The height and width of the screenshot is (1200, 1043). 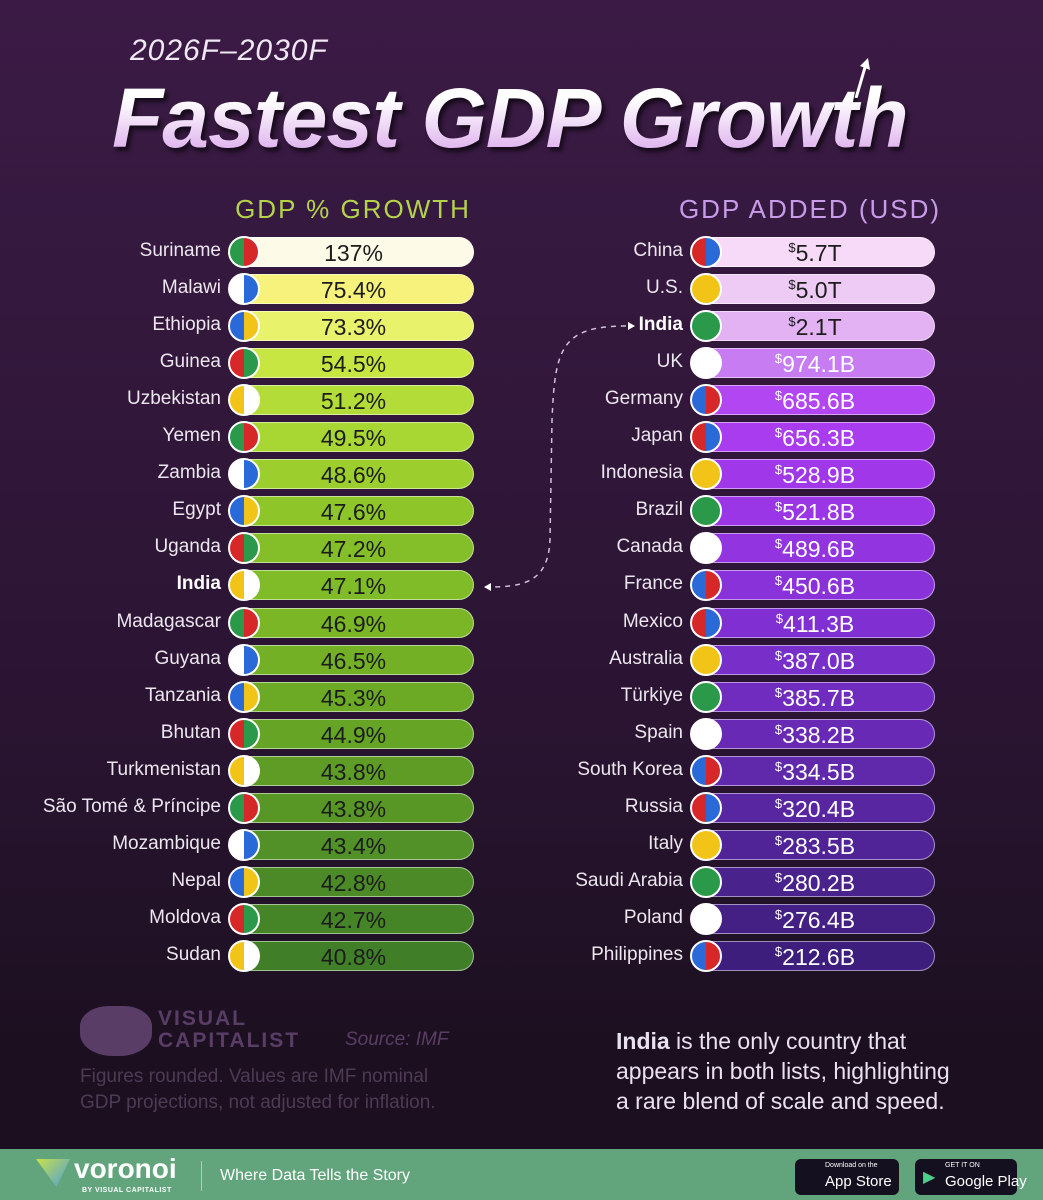 What do you see at coordinates (819, 475) in the screenshot?
I see `value-text: 528.9B` at bounding box center [819, 475].